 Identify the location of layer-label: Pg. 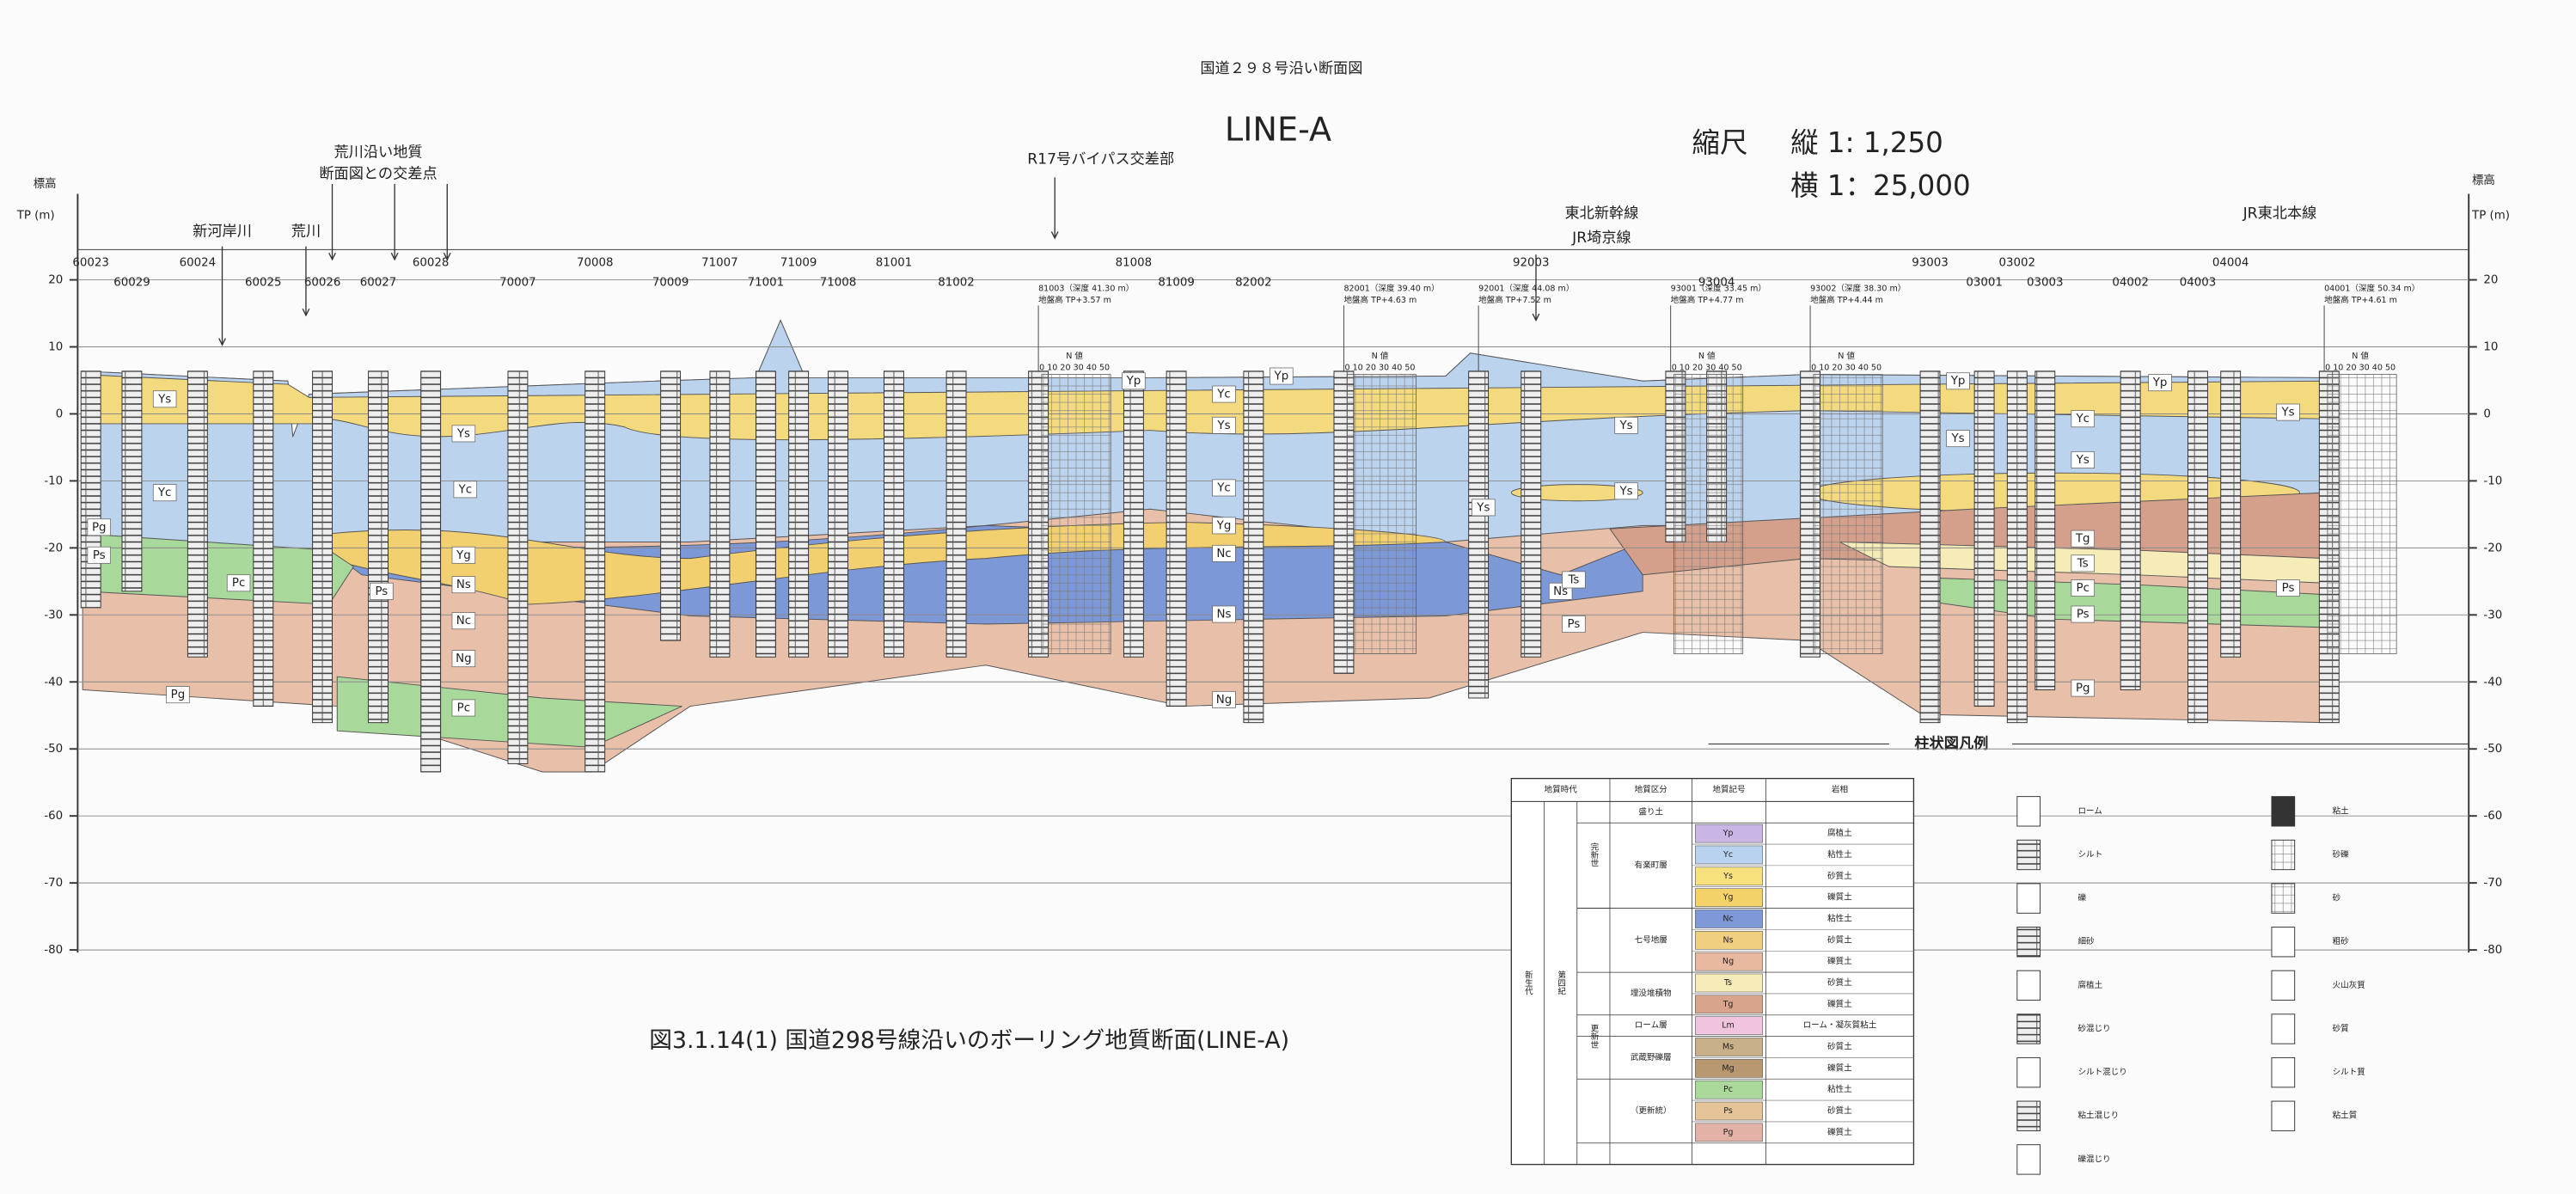
(99, 527).